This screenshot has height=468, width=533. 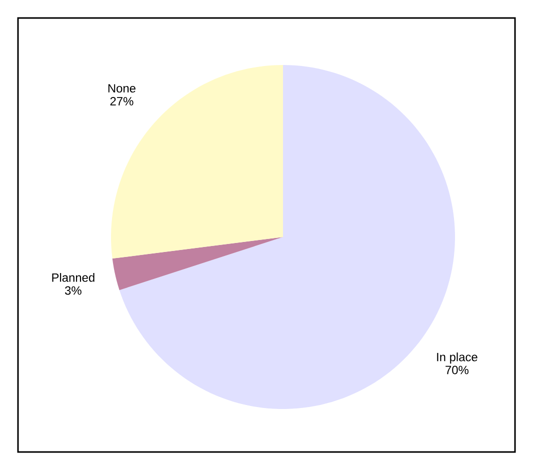 What do you see at coordinates (457, 370) in the screenshot?
I see `data-label: 70%` at bounding box center [457, 370].